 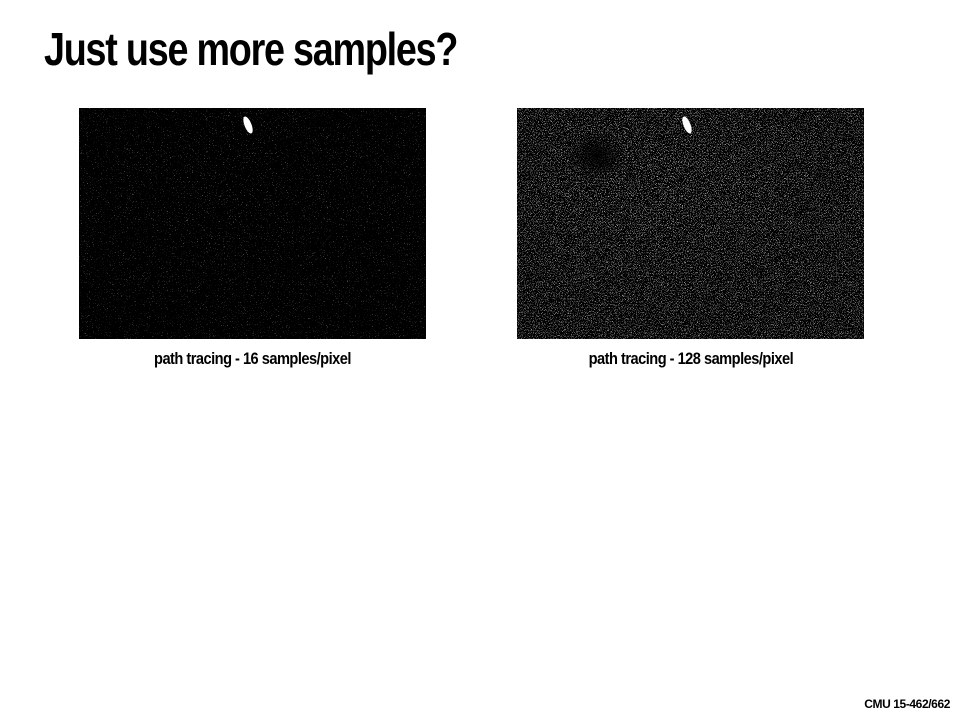 I want to click on caption-16spp: path tracing - 16 samples/pixel, so click(x=252, y=359).